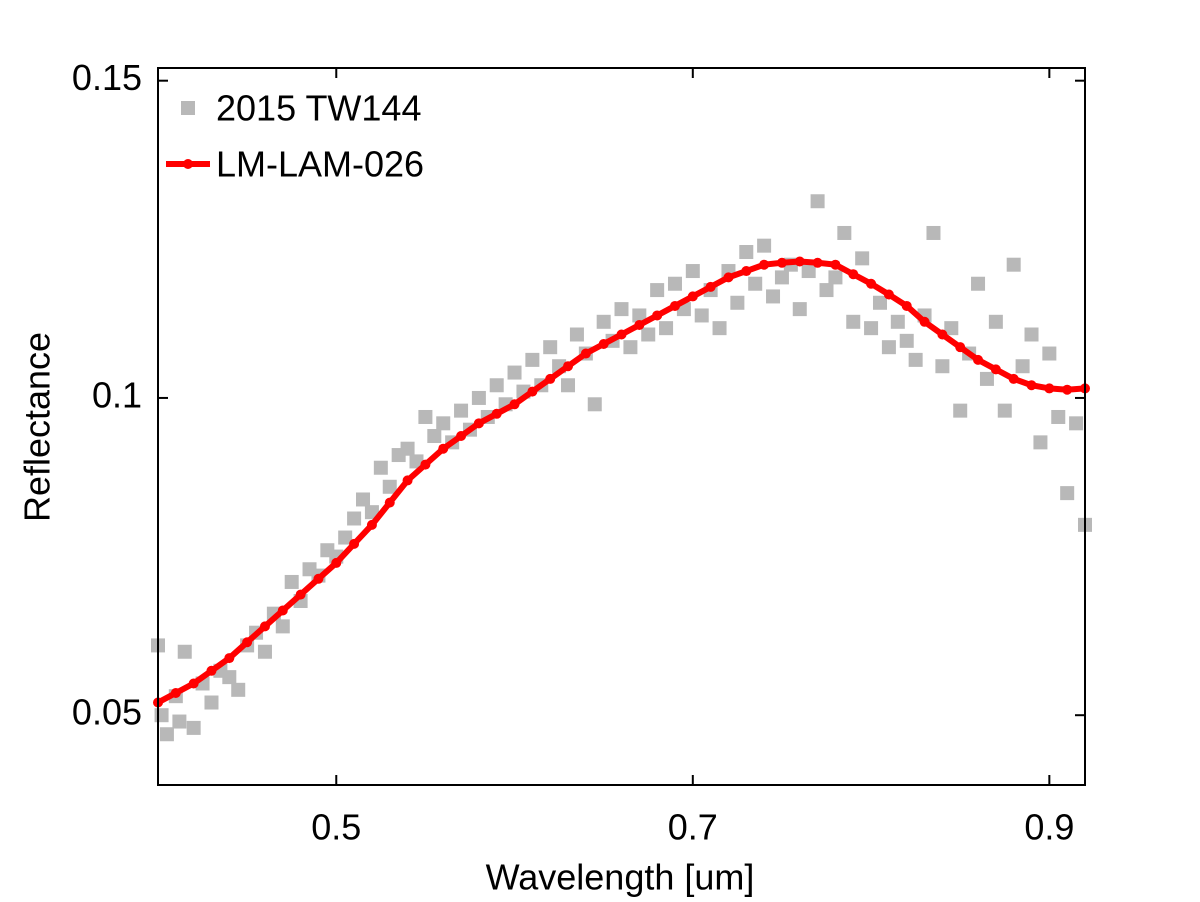  What do you see at coordinates (336, 827) in the screenshot?
I see `x-tick-label: 0.5` at bounding box center [336, 827].